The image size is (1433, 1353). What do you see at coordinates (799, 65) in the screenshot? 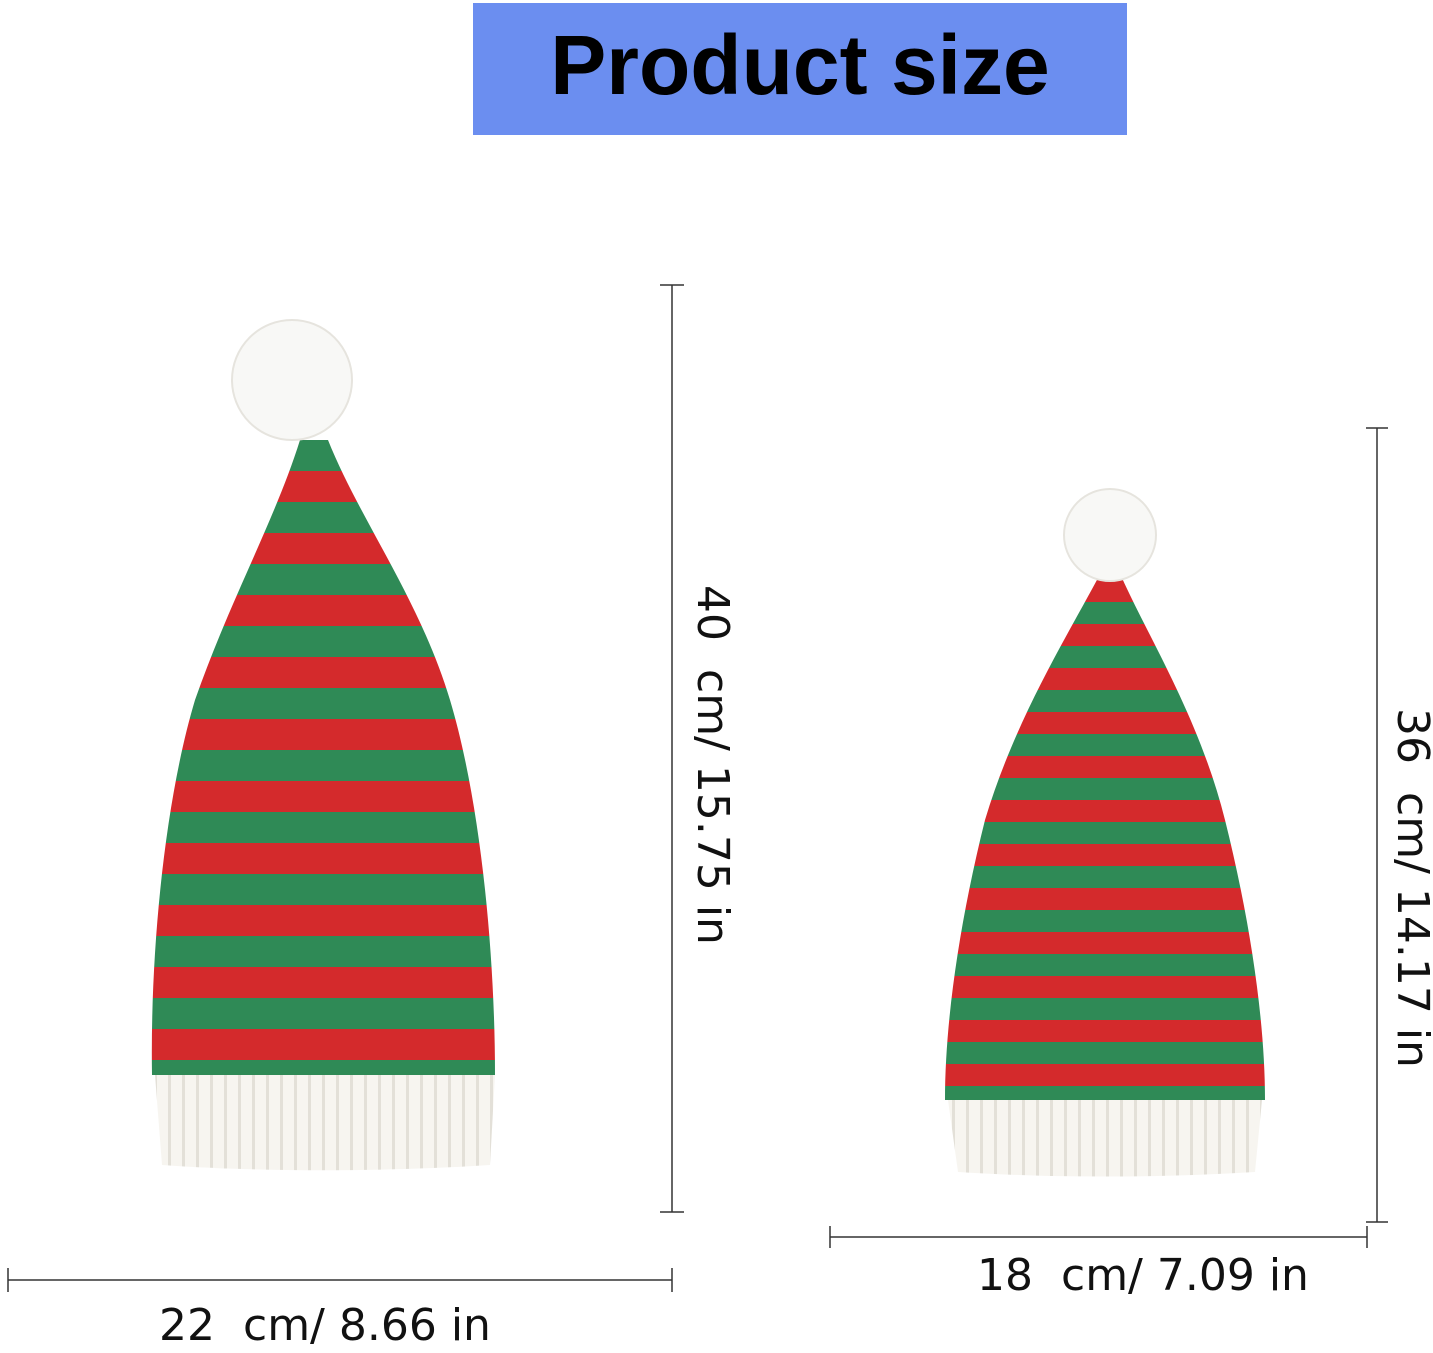
I see `title: Product size` at bounding box center [799, 65].